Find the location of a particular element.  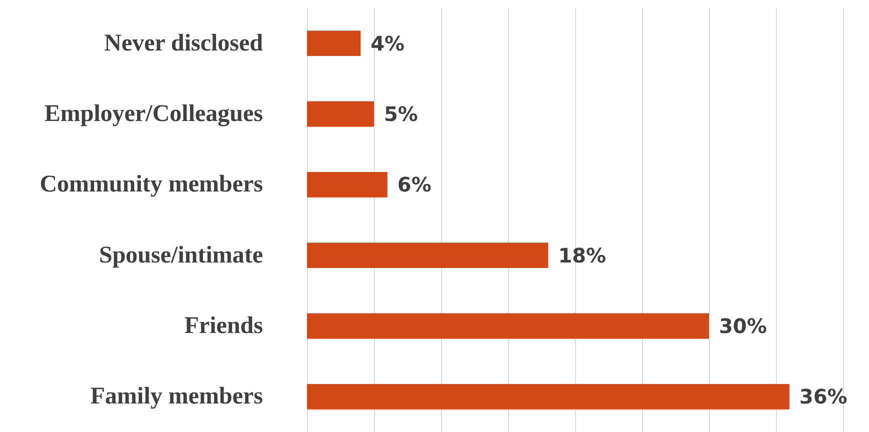

y-tick-label: Community members is located at coordinates (151, 185).